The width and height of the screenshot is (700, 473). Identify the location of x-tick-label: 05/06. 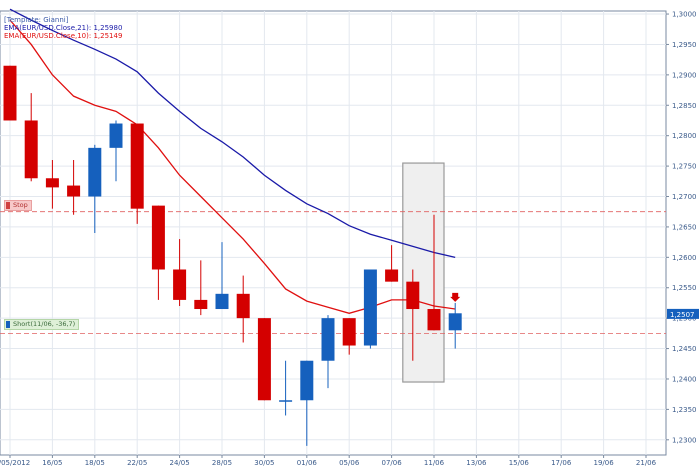
(349, 463).